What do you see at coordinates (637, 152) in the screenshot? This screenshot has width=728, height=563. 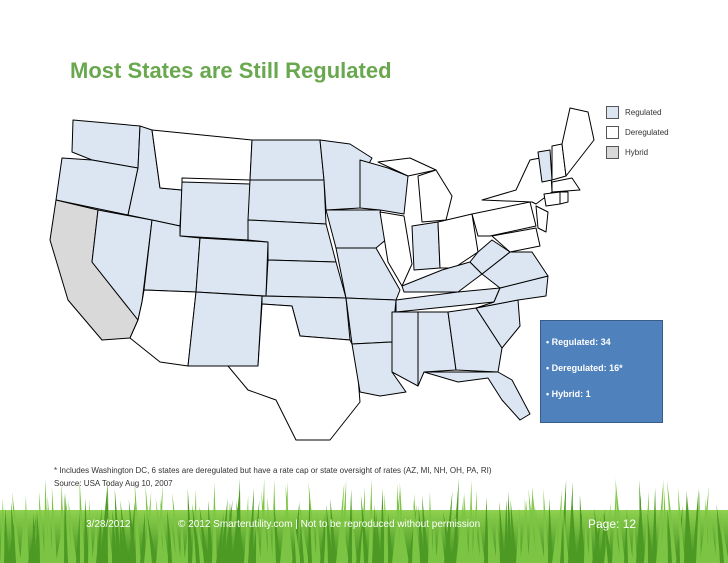 I see `legend-item-hybrid: Hybrid` at bounding box center [637, 152].